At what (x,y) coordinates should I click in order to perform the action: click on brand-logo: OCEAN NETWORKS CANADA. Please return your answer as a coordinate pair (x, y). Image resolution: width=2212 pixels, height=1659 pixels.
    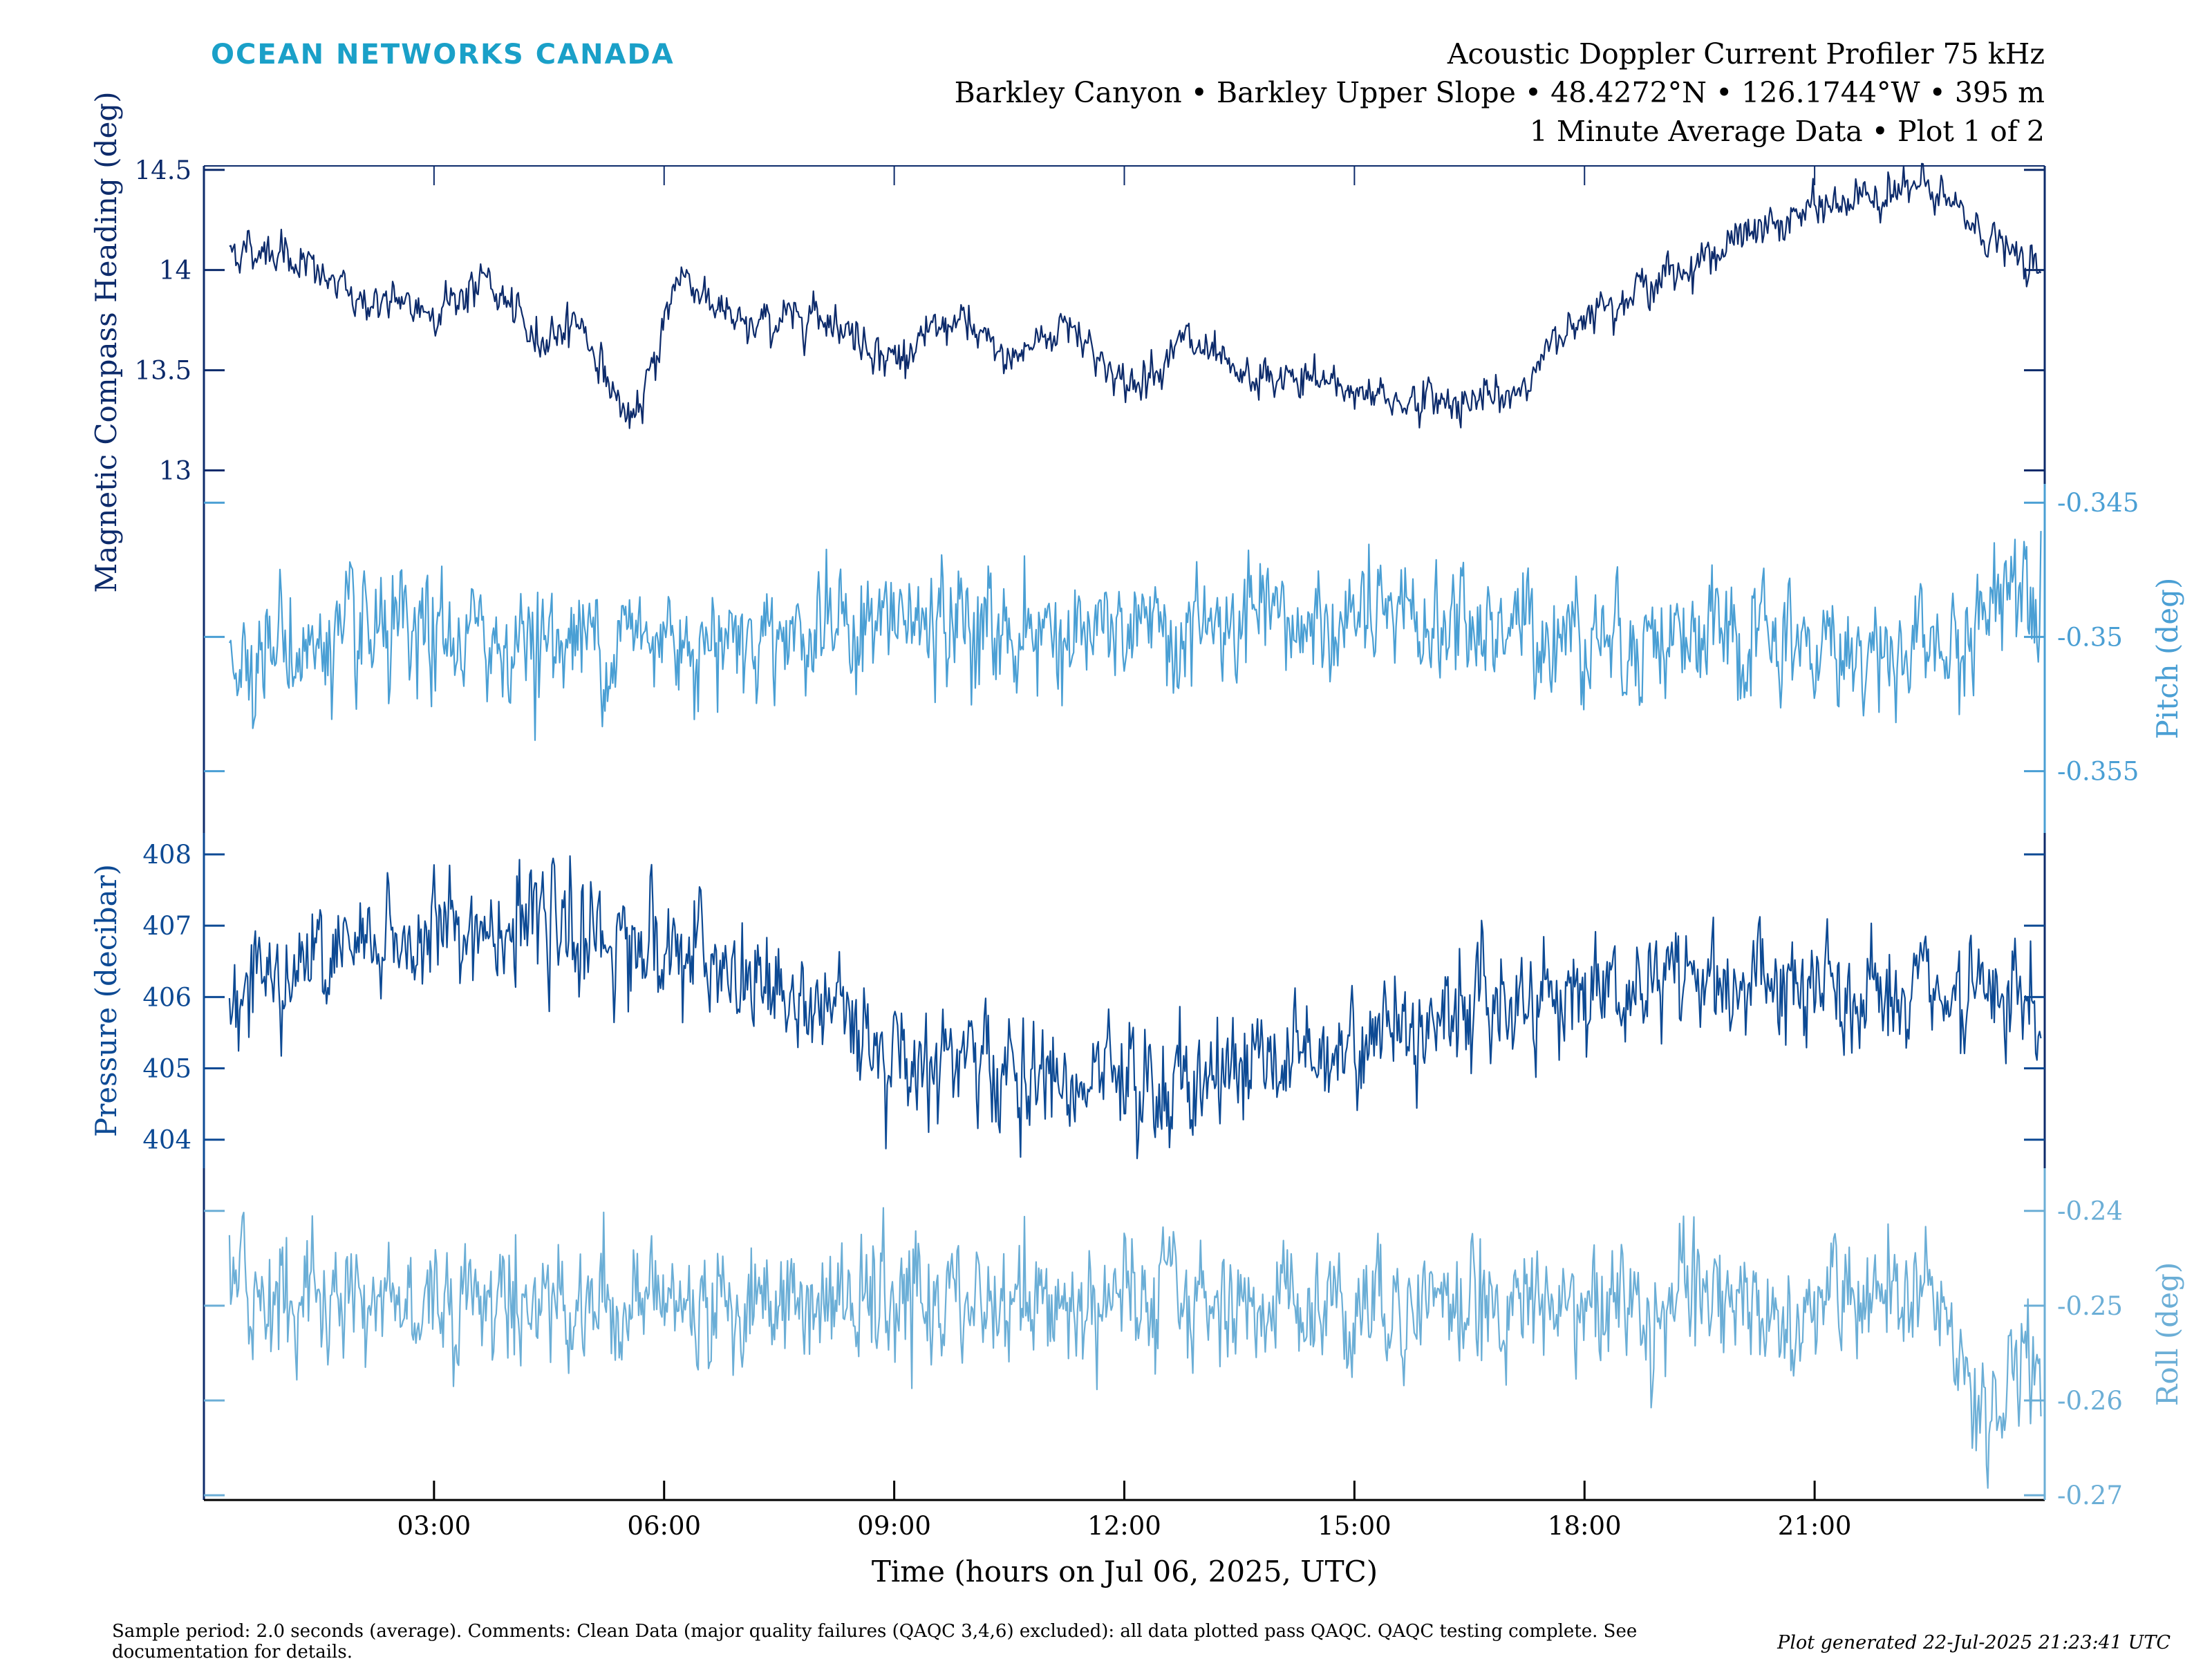
    Looking at the image, I should click on (443, 55).